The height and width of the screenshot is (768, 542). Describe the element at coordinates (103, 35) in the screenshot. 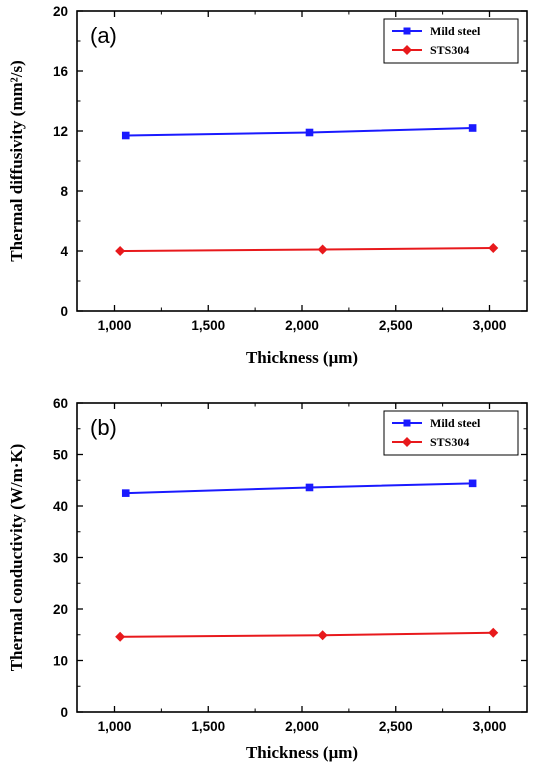

I see `panel-label: (a)` at that location.